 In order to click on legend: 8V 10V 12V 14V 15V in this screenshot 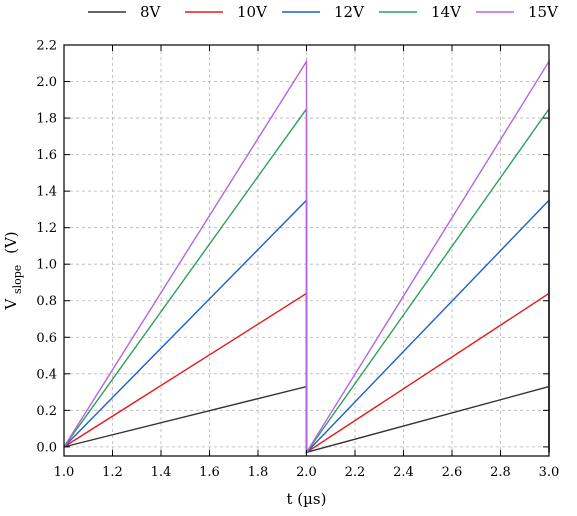, I will do `click(323, 12)`.